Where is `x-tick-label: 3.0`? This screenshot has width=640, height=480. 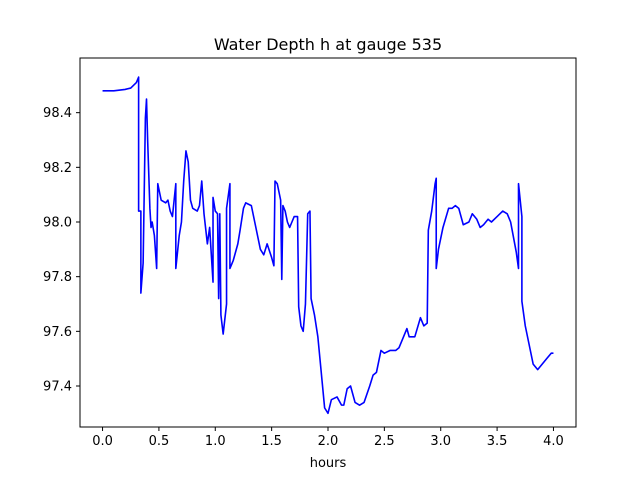 x-tick-label: 3.0 is located at coordinates (440, 441).